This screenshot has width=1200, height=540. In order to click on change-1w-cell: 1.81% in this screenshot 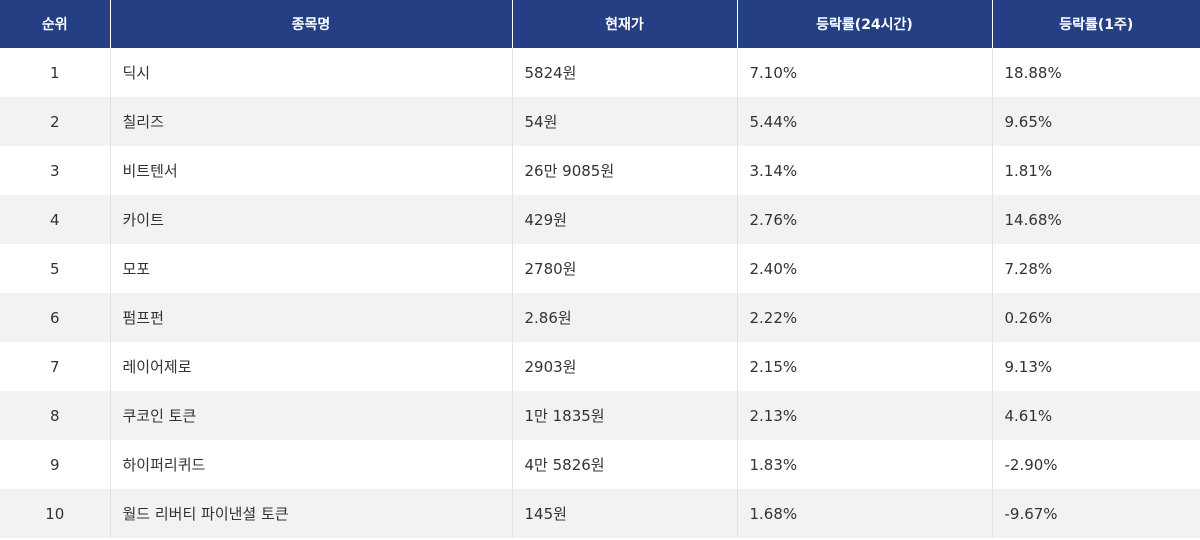, I will do `click(1096, 170)`.